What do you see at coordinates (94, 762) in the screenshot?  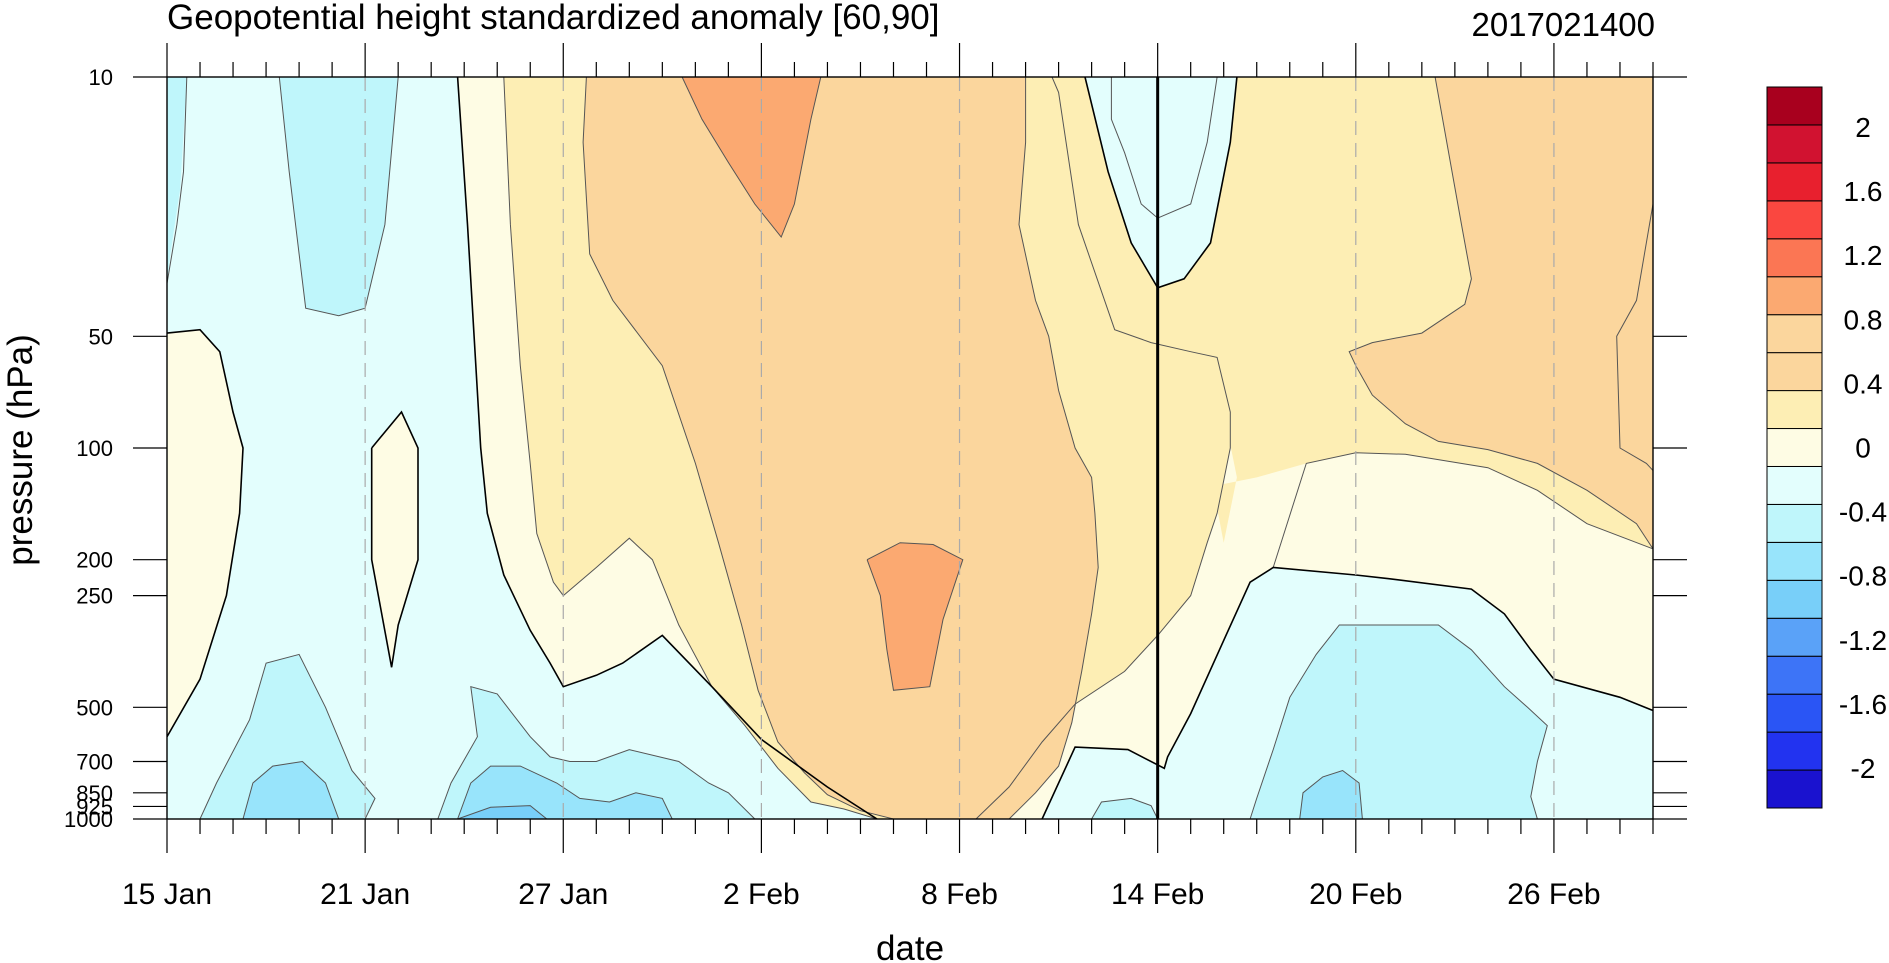 I see `y-tick-label-6: 700` at bounding box center [94, 762].